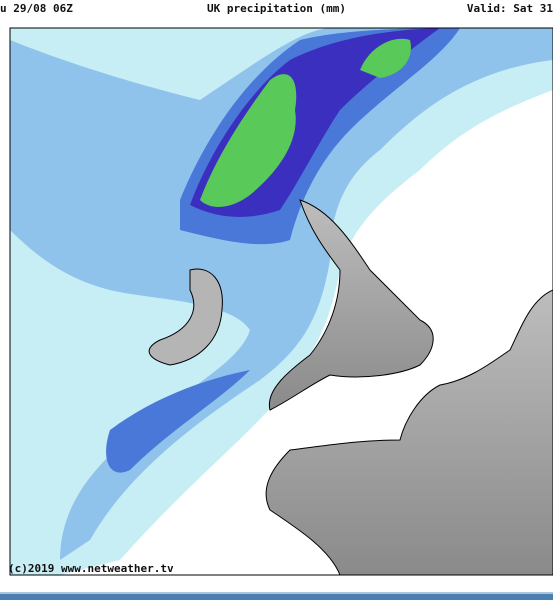  I want to click on bottom-bar, so click(276, 596).